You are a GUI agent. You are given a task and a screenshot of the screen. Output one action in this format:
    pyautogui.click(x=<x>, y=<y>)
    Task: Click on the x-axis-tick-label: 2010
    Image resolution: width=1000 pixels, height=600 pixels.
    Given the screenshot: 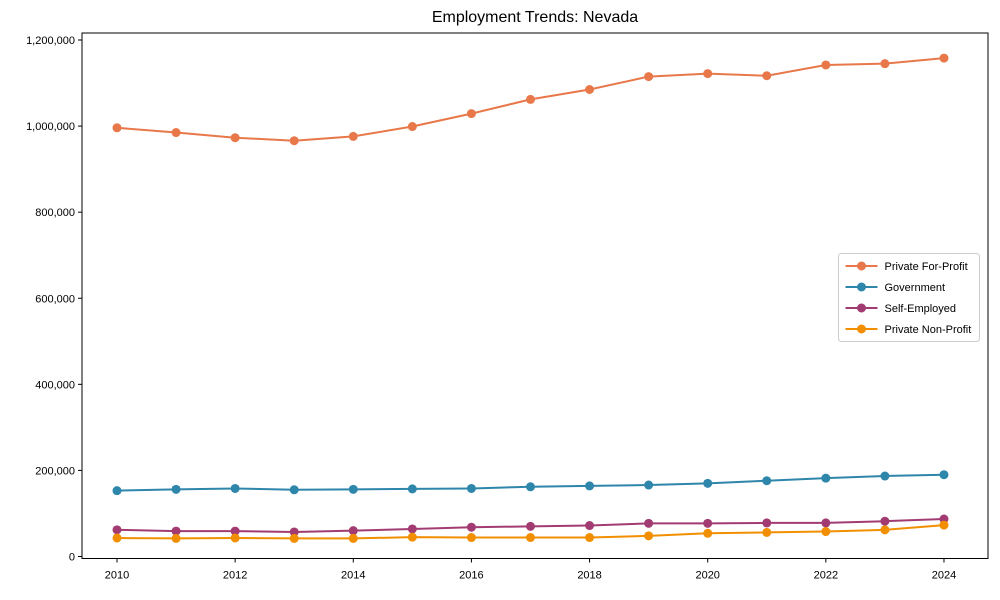 What is the action you would take?
    pyautogui.click(x=117, y=576)
    